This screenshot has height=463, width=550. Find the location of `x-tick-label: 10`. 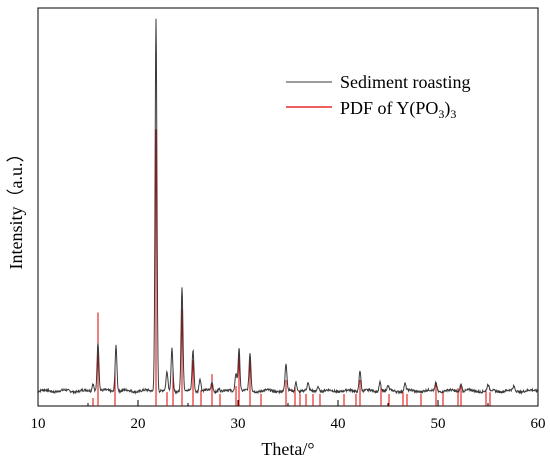

x-tick-label: 10 is located at coordinates (38, 424).